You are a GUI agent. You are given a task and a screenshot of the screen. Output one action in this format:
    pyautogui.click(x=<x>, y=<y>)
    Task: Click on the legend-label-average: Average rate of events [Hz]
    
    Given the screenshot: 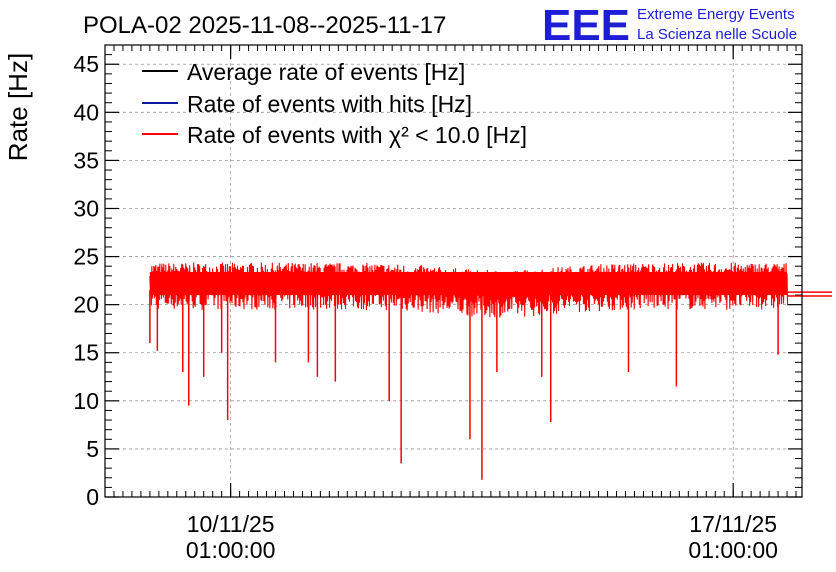 What is the action you would take?
    pyautogui.click(x=326, y=72)
    